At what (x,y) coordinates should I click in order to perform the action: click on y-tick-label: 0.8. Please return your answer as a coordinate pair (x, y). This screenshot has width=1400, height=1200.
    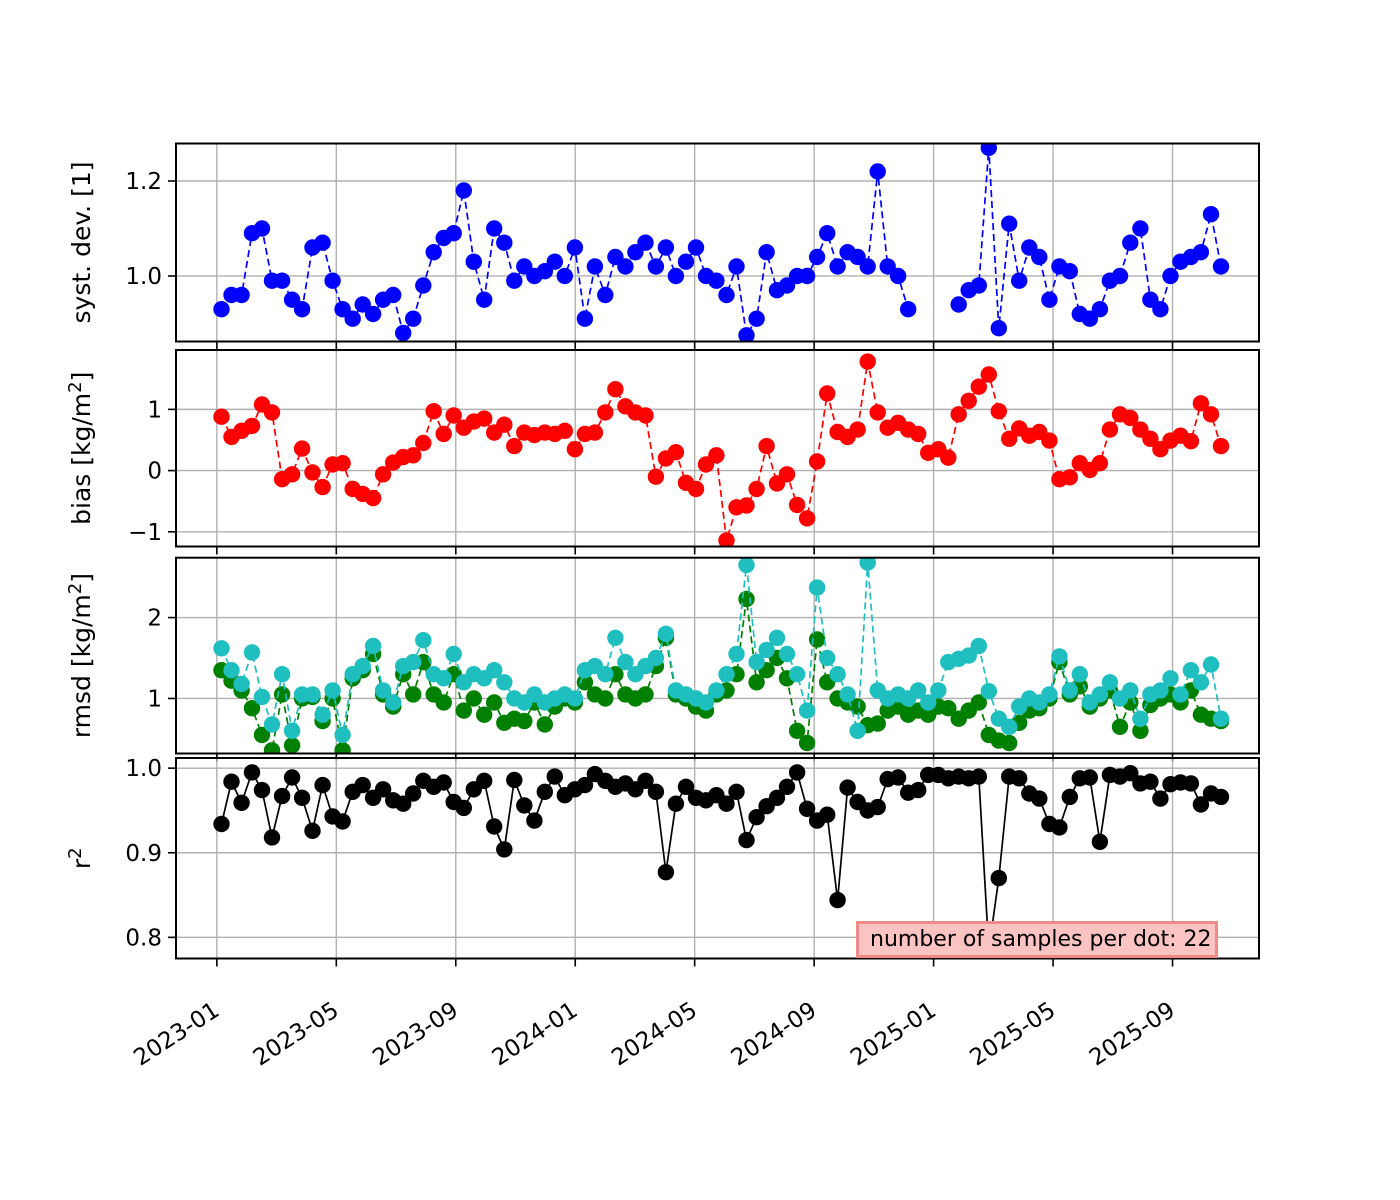
    Looking at the image, I should click on (143, 938).